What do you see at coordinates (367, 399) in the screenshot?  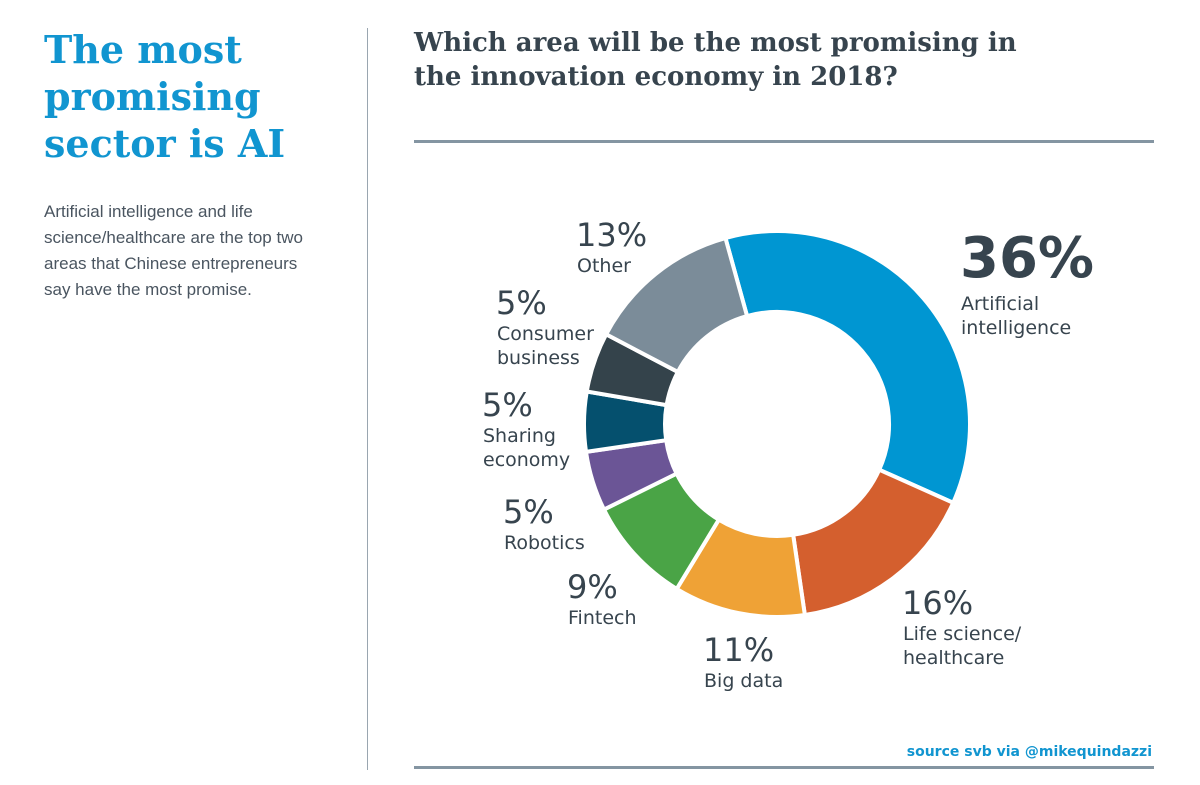 I see `vertical-divider` at bounding box center [367, 399].